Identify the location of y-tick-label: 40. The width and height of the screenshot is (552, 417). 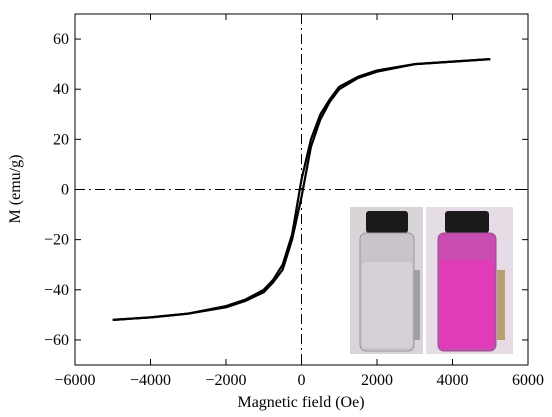
(61, 89).